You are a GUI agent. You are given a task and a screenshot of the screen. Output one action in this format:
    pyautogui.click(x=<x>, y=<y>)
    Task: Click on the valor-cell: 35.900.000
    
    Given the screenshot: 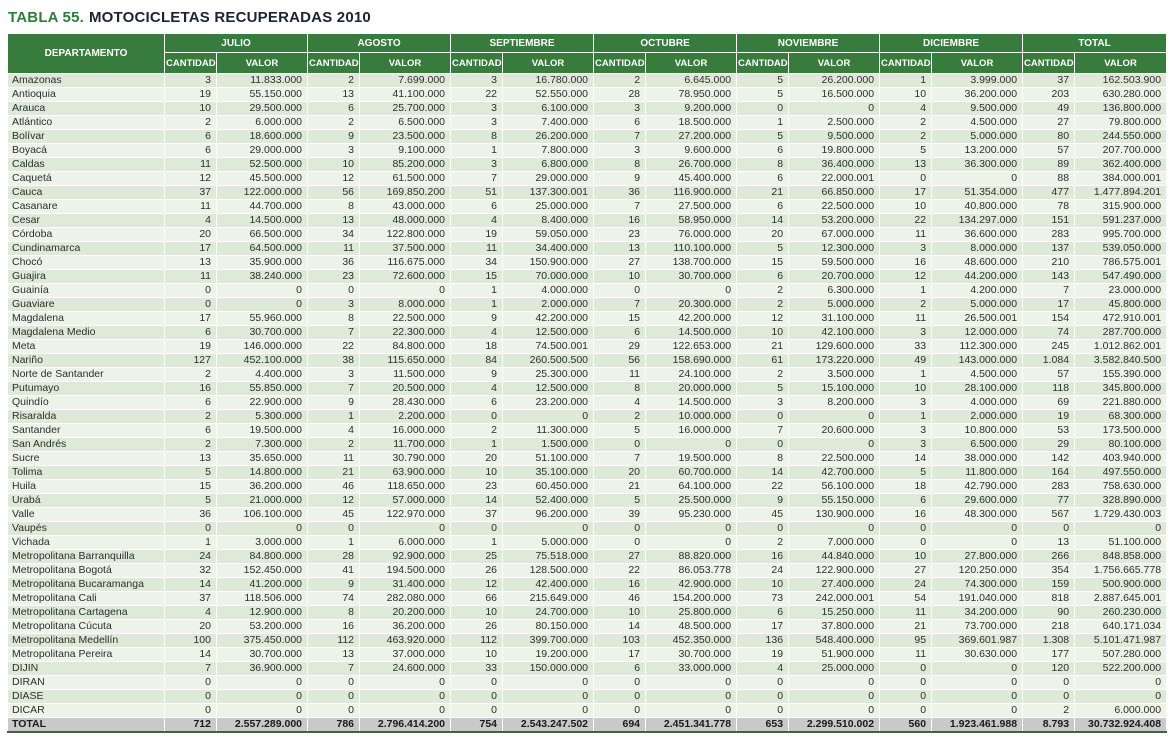 What is the action you would take?
    pyautogui.click(x=262, y=262)
    